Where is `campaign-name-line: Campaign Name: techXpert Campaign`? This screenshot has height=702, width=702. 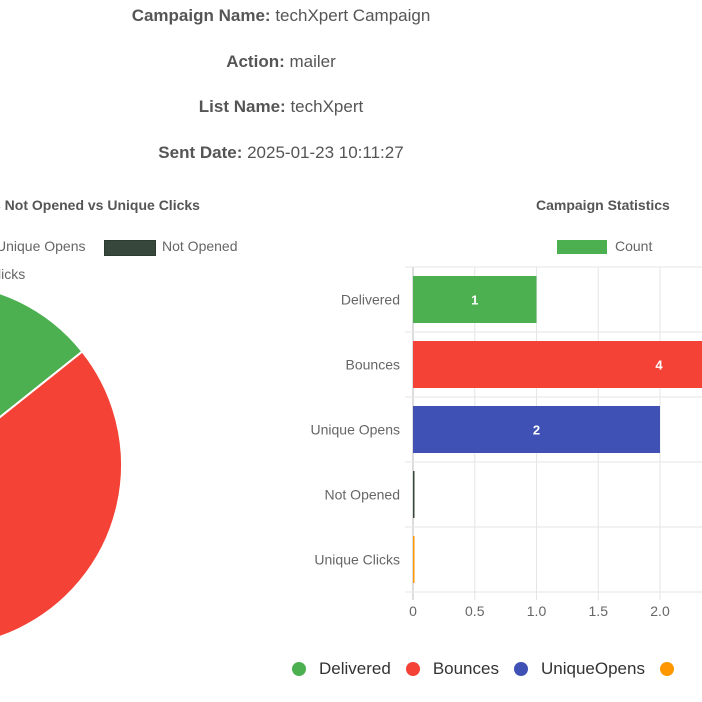 campaign-name-line: Campaign Name: techXpert Campaign is located at coordinates (281, 16).